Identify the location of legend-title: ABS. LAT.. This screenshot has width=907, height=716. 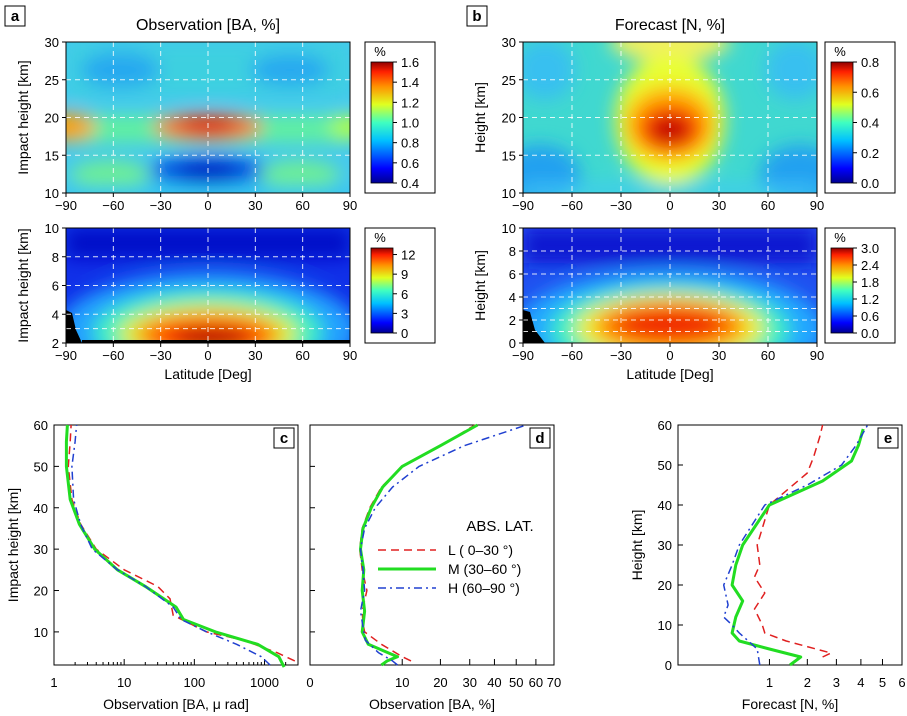
(499, 526).